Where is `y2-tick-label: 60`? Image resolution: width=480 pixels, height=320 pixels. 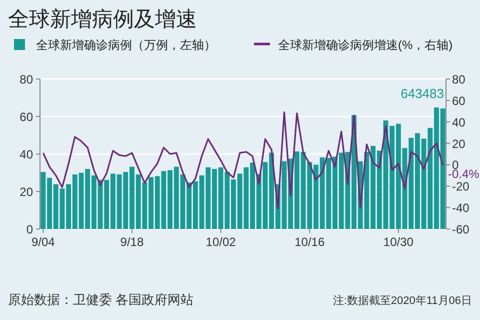
y2-tick-label: 60 is located at coordinates (459, 101).